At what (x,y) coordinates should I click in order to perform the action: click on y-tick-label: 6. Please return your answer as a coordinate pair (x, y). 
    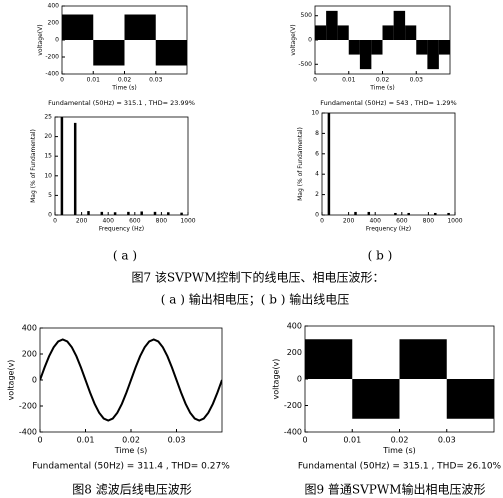
    Looking at the image, I should click on (317, 153).